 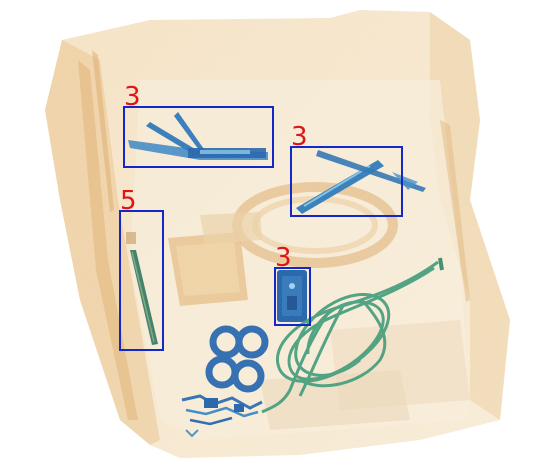 What do you see at coordinates (198, 137) in the screenshot?
I see `detection-box-folding-knife` at bounding box center [198, 137].